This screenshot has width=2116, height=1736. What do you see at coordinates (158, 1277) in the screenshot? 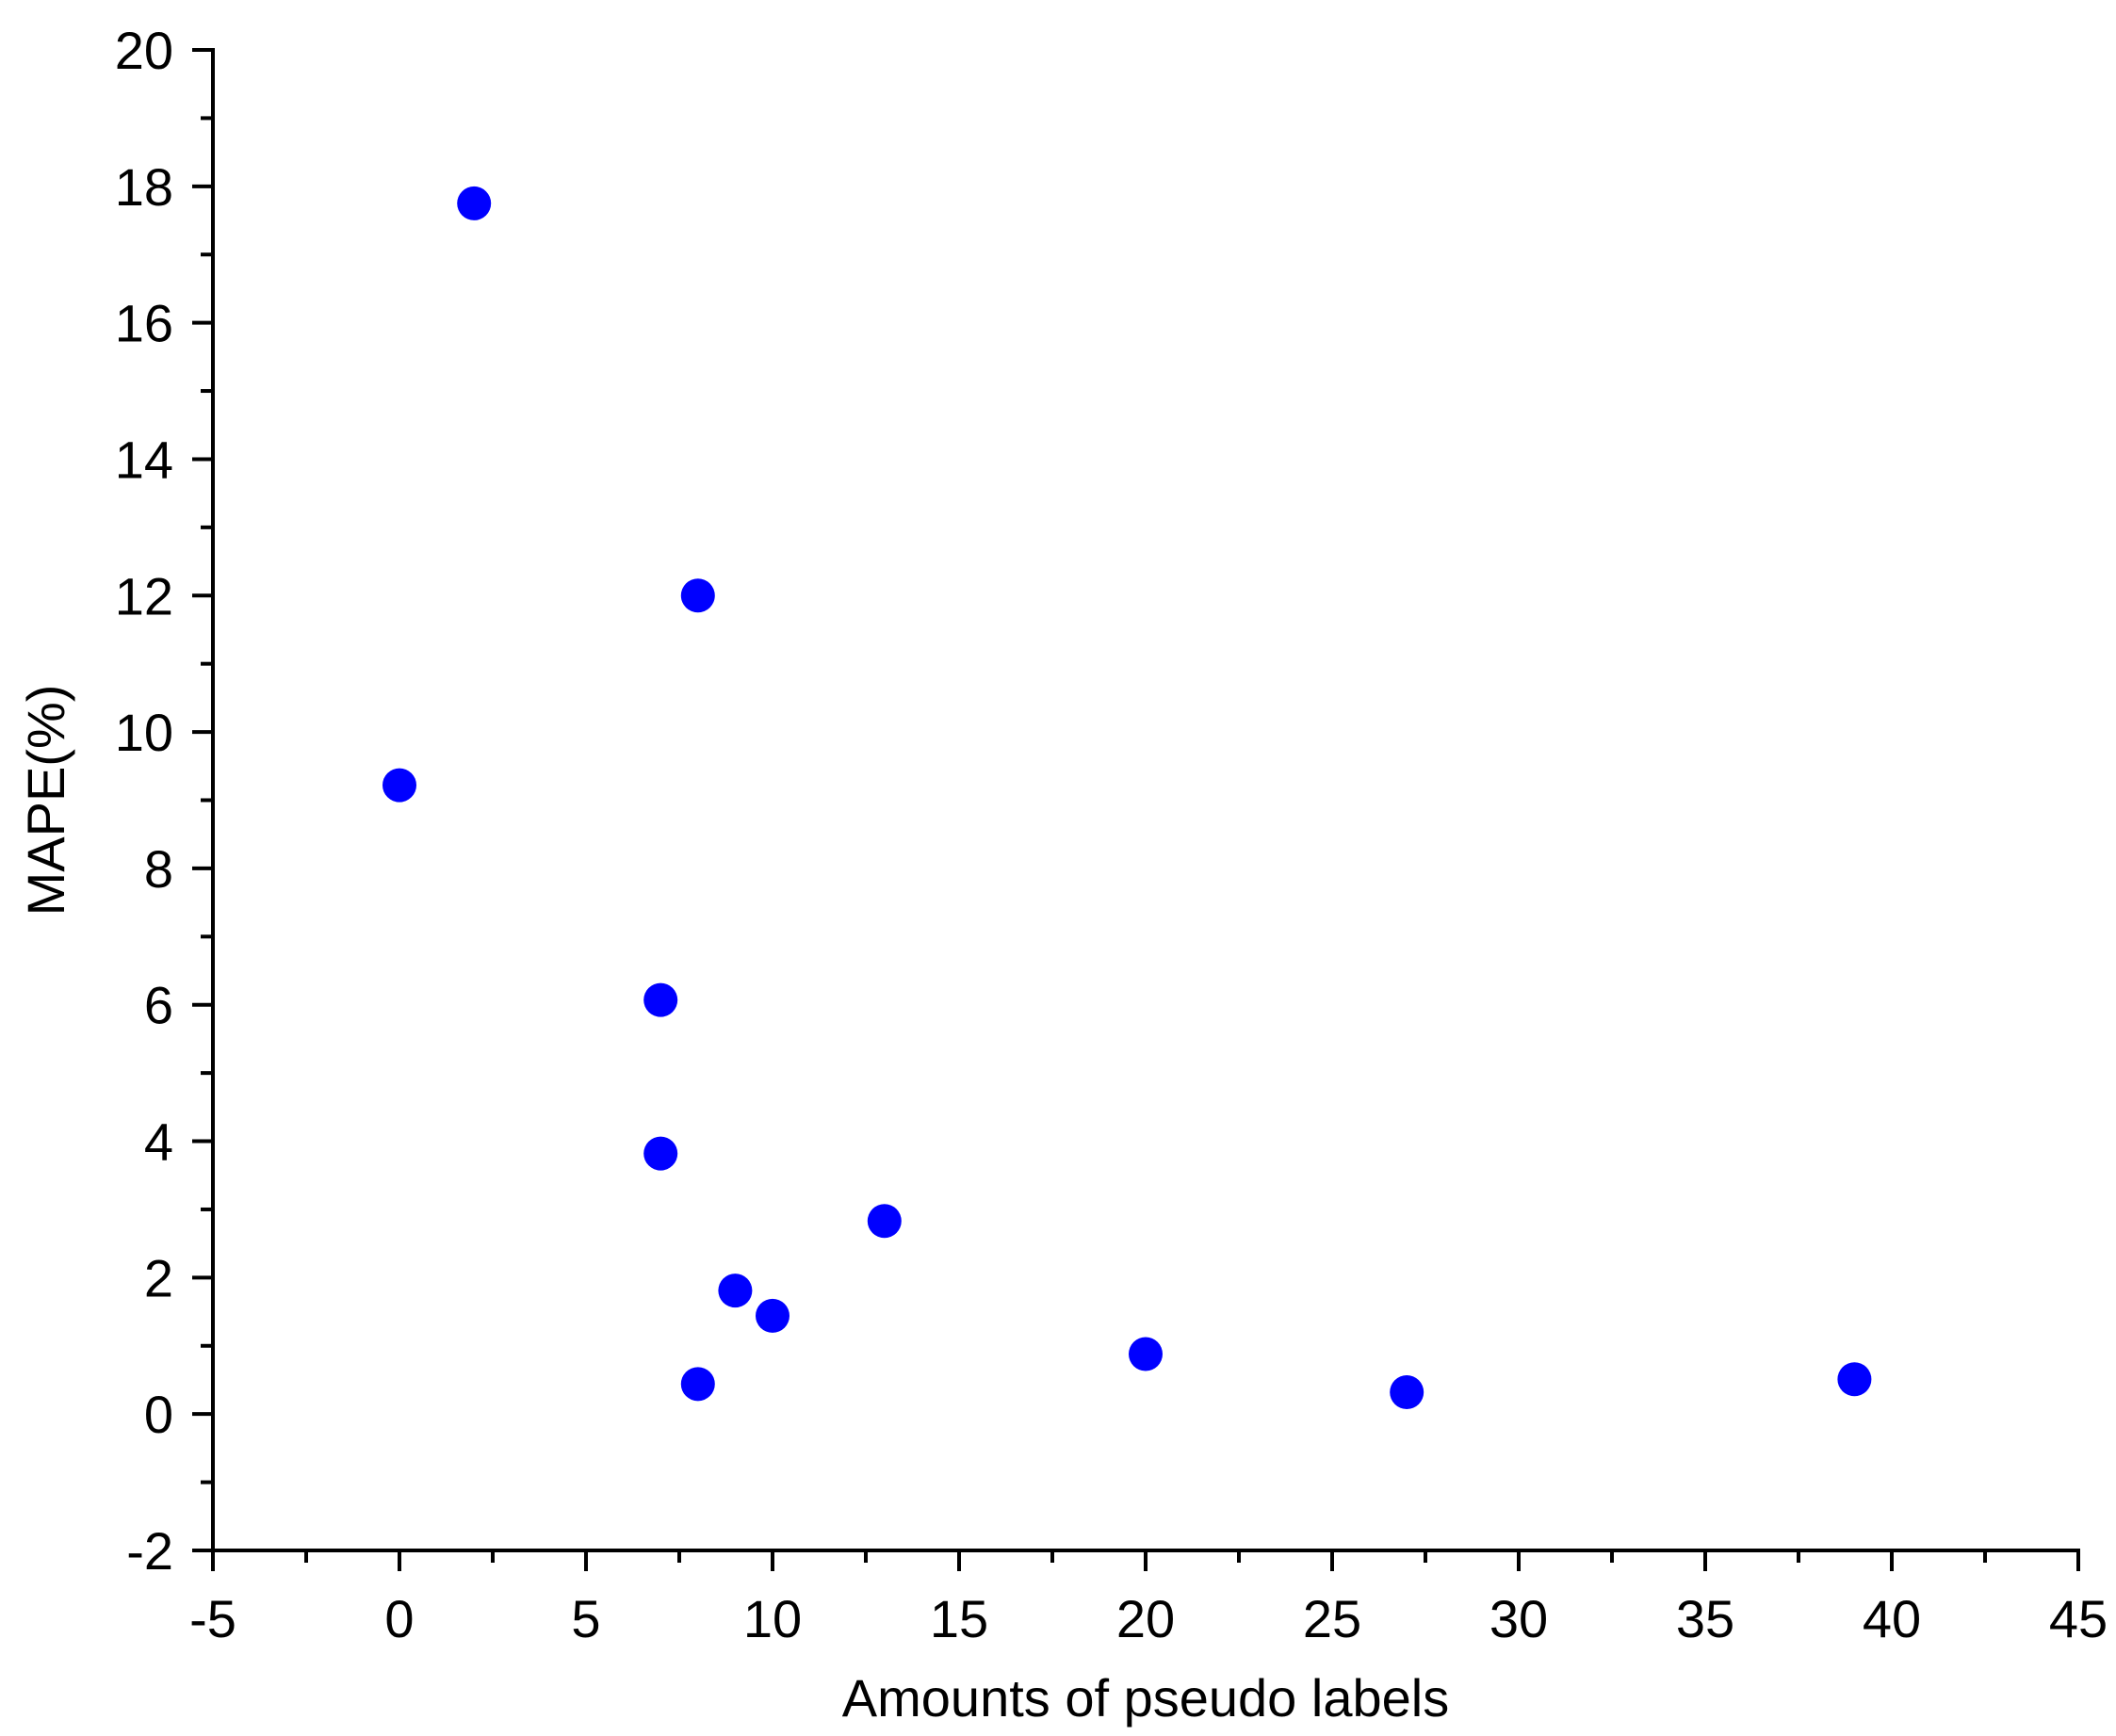
I see `y-tick-label: 2` at bounding box center [158, 1277].